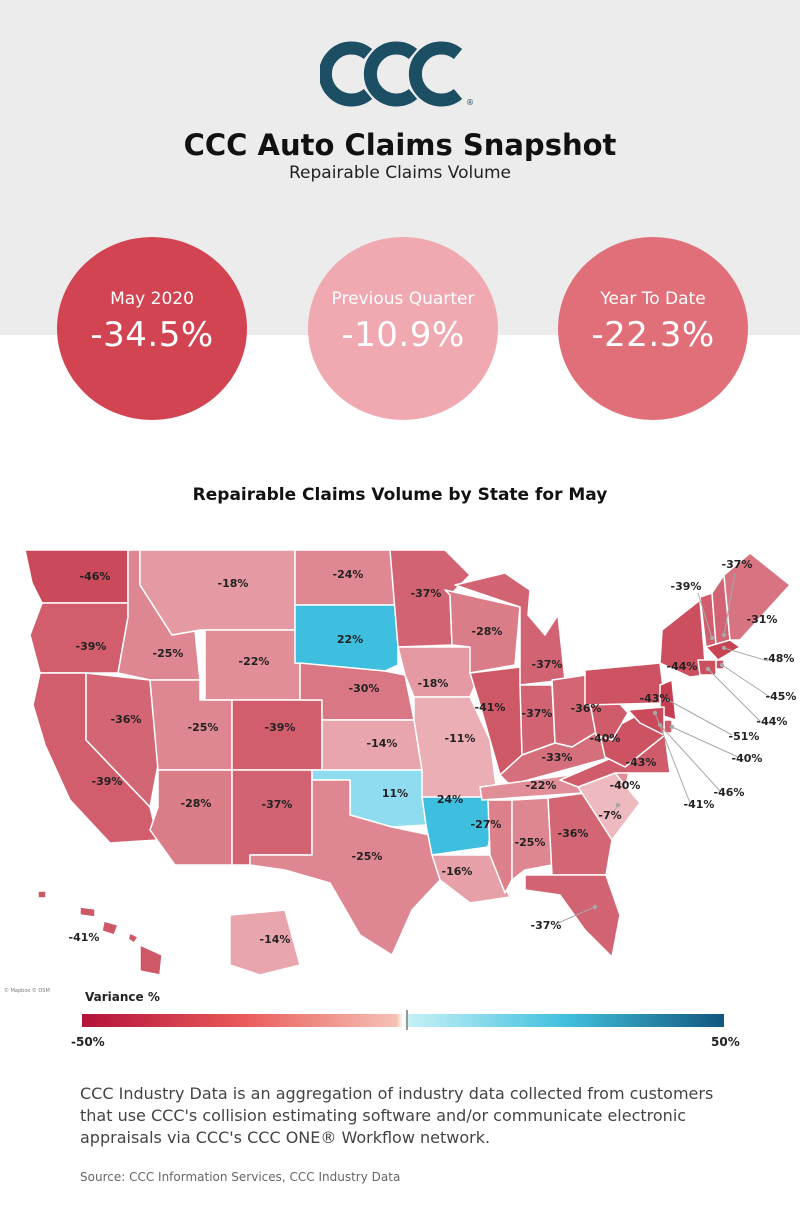 This screenshot has width=800, height=1226. Describe the element at coordinates (547, 664) in the screenshot. I see `state-label-mi: -37%` at that location.